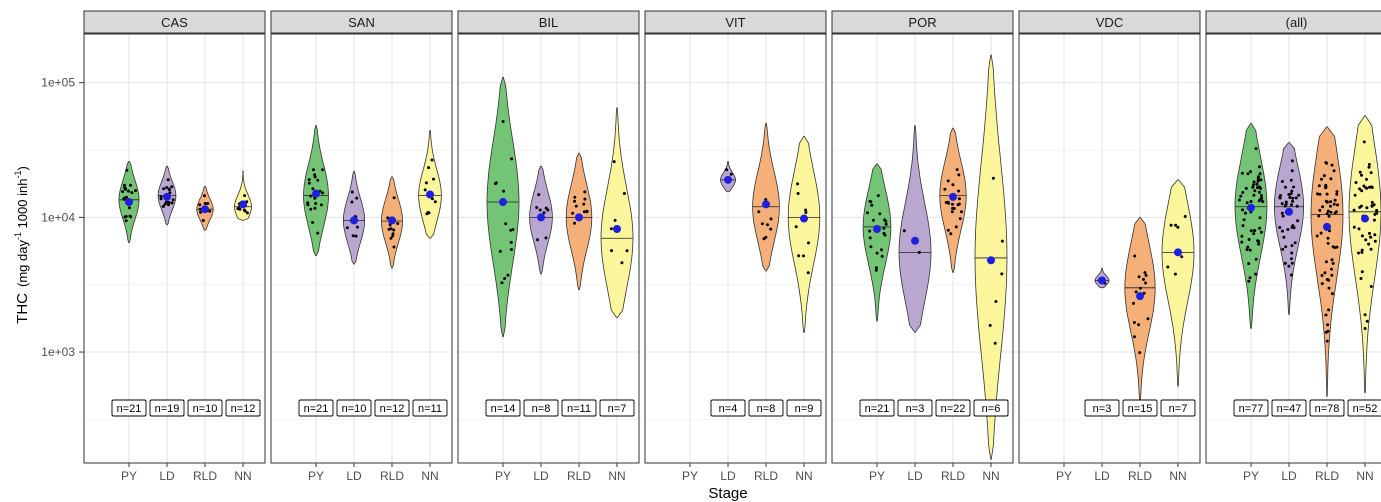 This screenshot has height=502, width=1381. I want to click on n-label: n=7, so click(617, 409).